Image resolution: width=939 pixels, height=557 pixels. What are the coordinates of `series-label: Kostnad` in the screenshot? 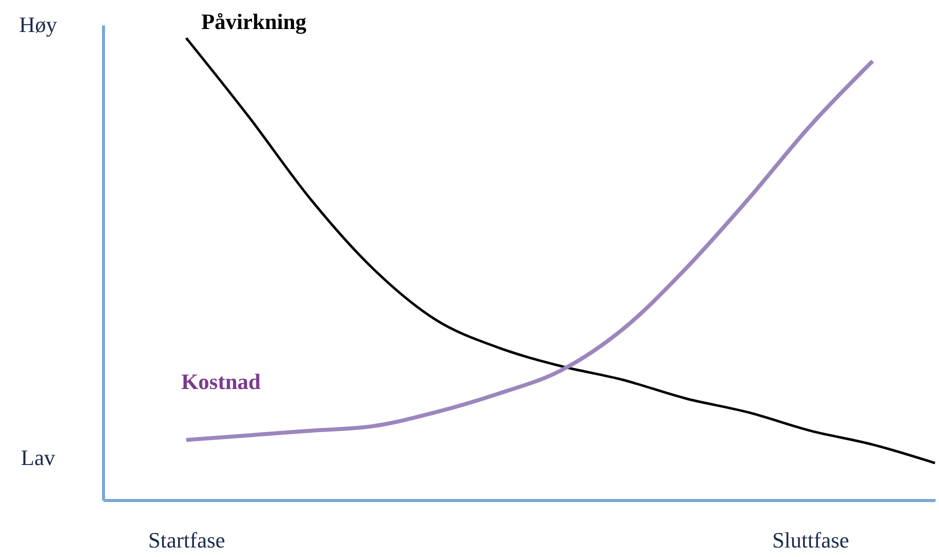 It's located at (221, 381).